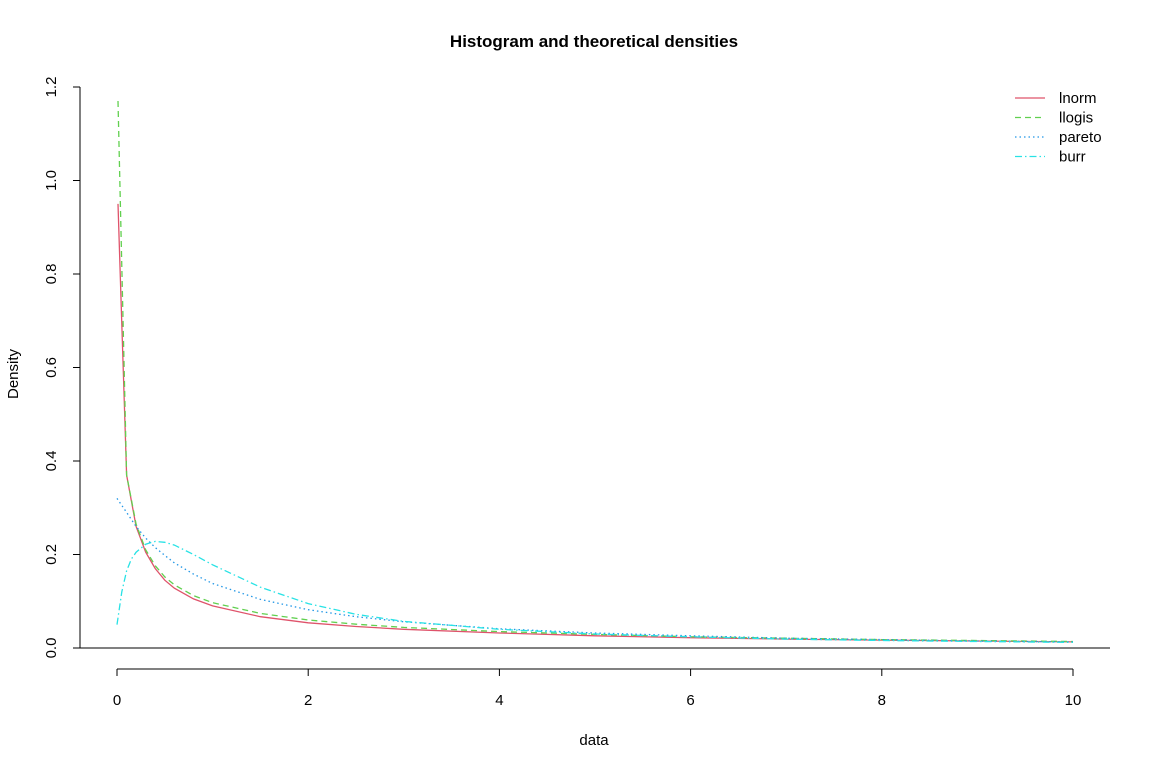 This screenshot has height=768, width=1152. What do you see at coordinates (13, 373) in the screenshot?
I see `y-axis-label: Density` at bounding box center [13, 373].